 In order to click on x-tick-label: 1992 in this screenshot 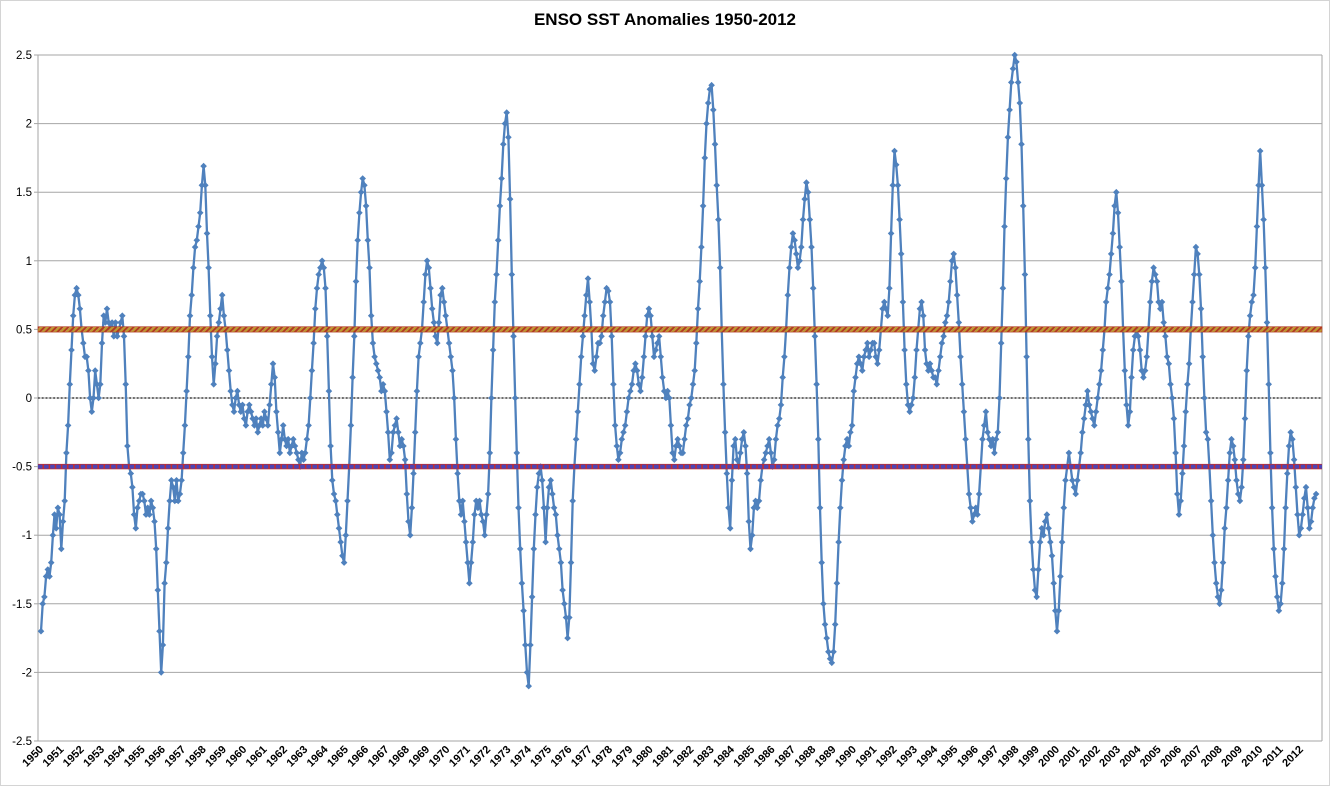, I will do `click(887, 757)`.